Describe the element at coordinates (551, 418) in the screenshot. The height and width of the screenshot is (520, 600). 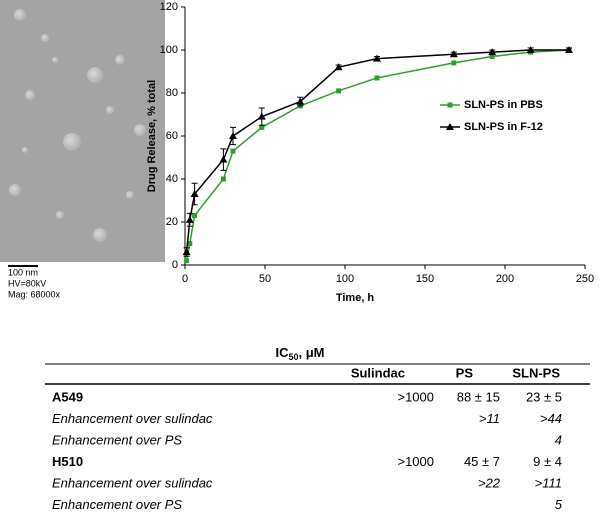
I see `table-cell: >44` at that location.